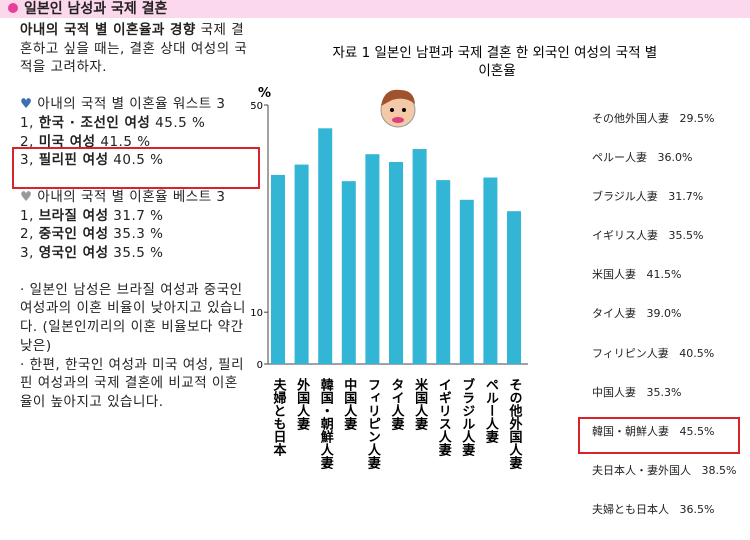 The width and height of the screenshot is (750, 540). What do you see at coordinates (138, 215) in the screenshot?
I see `rank-value: 31.7 %` at bounding box center [138, 215].